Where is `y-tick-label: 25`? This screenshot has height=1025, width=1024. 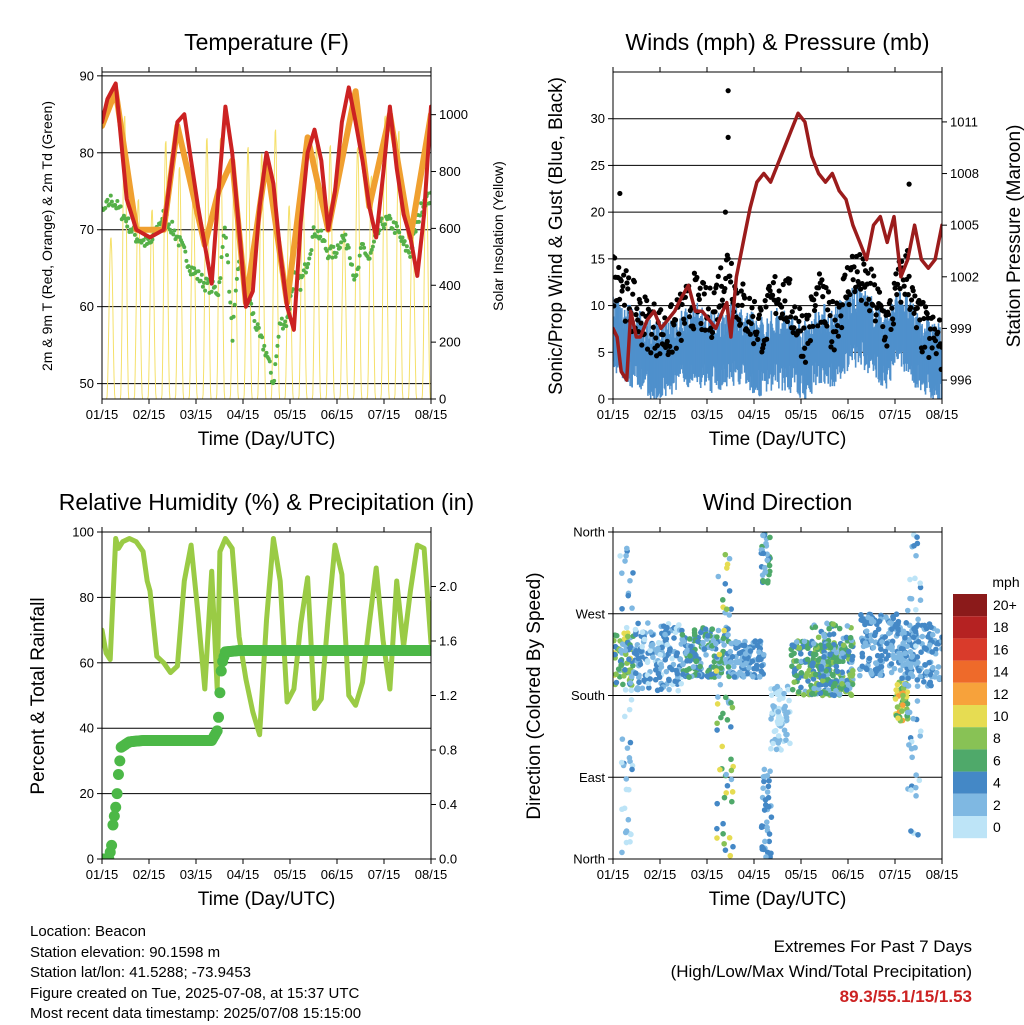 y-tick-label: 25 is located at coordinates (598, 165).